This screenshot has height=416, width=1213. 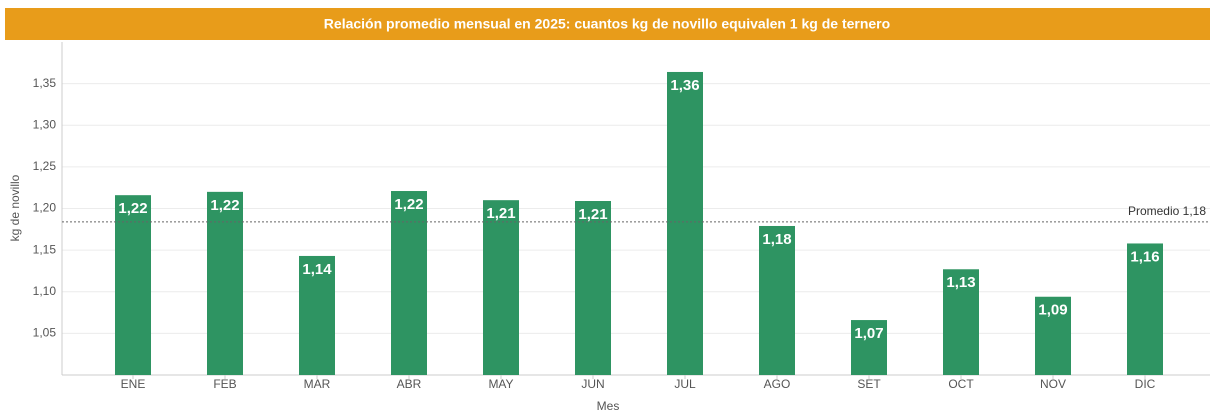 I want to click on x-tick-label: ABR, so click(x=409, y=384).